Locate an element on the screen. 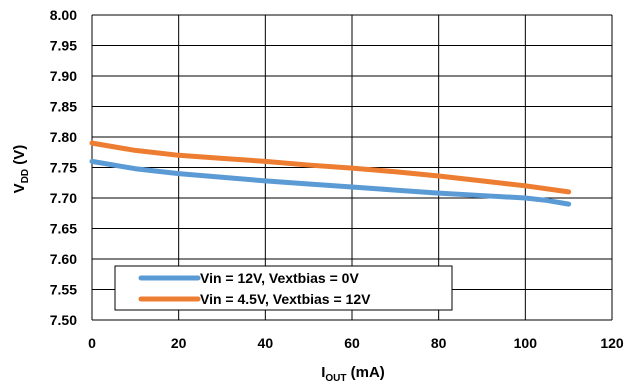  x-axis-title-main: I is located at coordinates (323, 372).